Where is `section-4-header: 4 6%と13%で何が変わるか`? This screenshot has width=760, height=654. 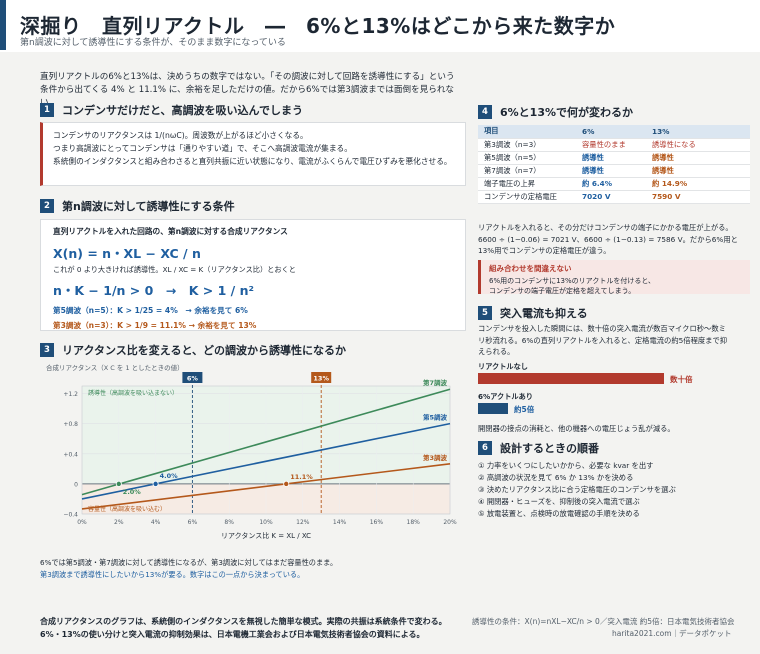
section-4-header: 4 6%と13%で何が変わるか is located at coordinates (555, 112).